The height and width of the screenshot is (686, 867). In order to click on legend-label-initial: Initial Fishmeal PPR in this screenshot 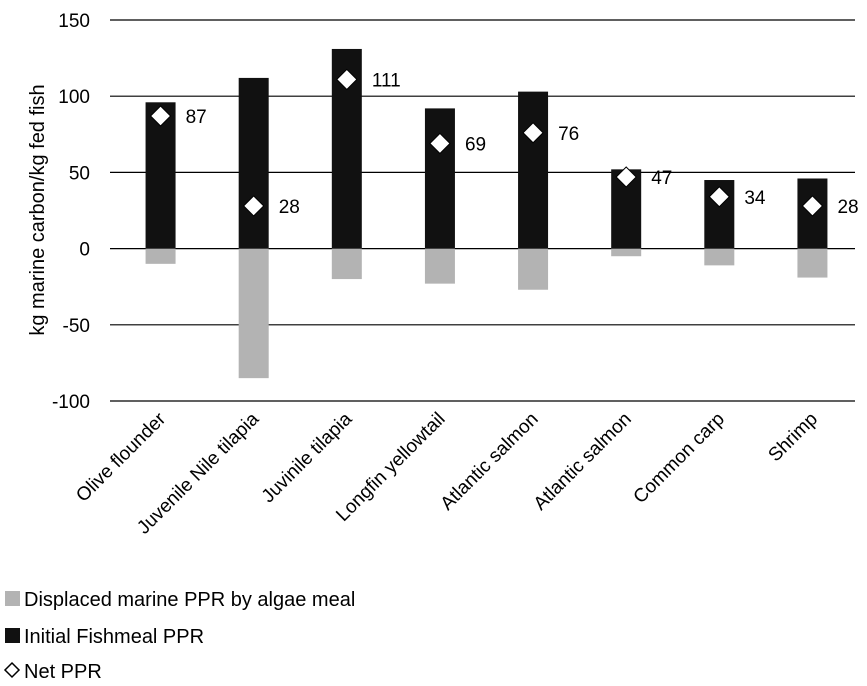, I will do `click(114, 637)`.